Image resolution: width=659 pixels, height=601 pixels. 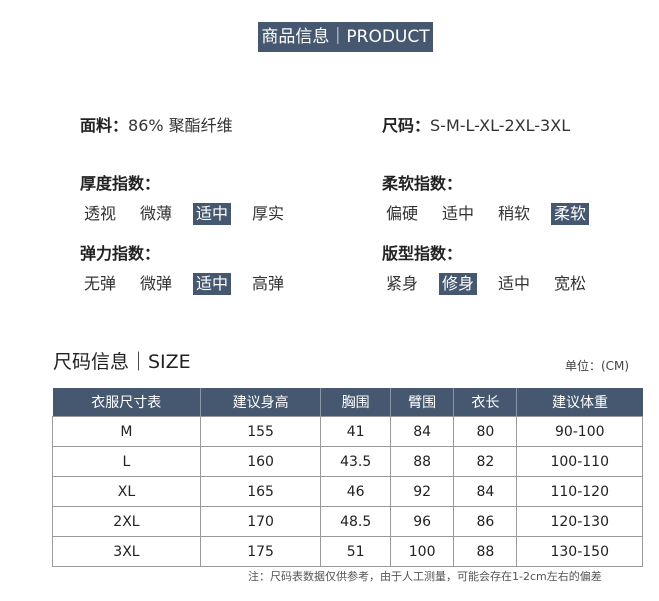 I want to click on size-info: 尺码：S-M-L-XL-2XL-3XL, so click(x=476, y=124).